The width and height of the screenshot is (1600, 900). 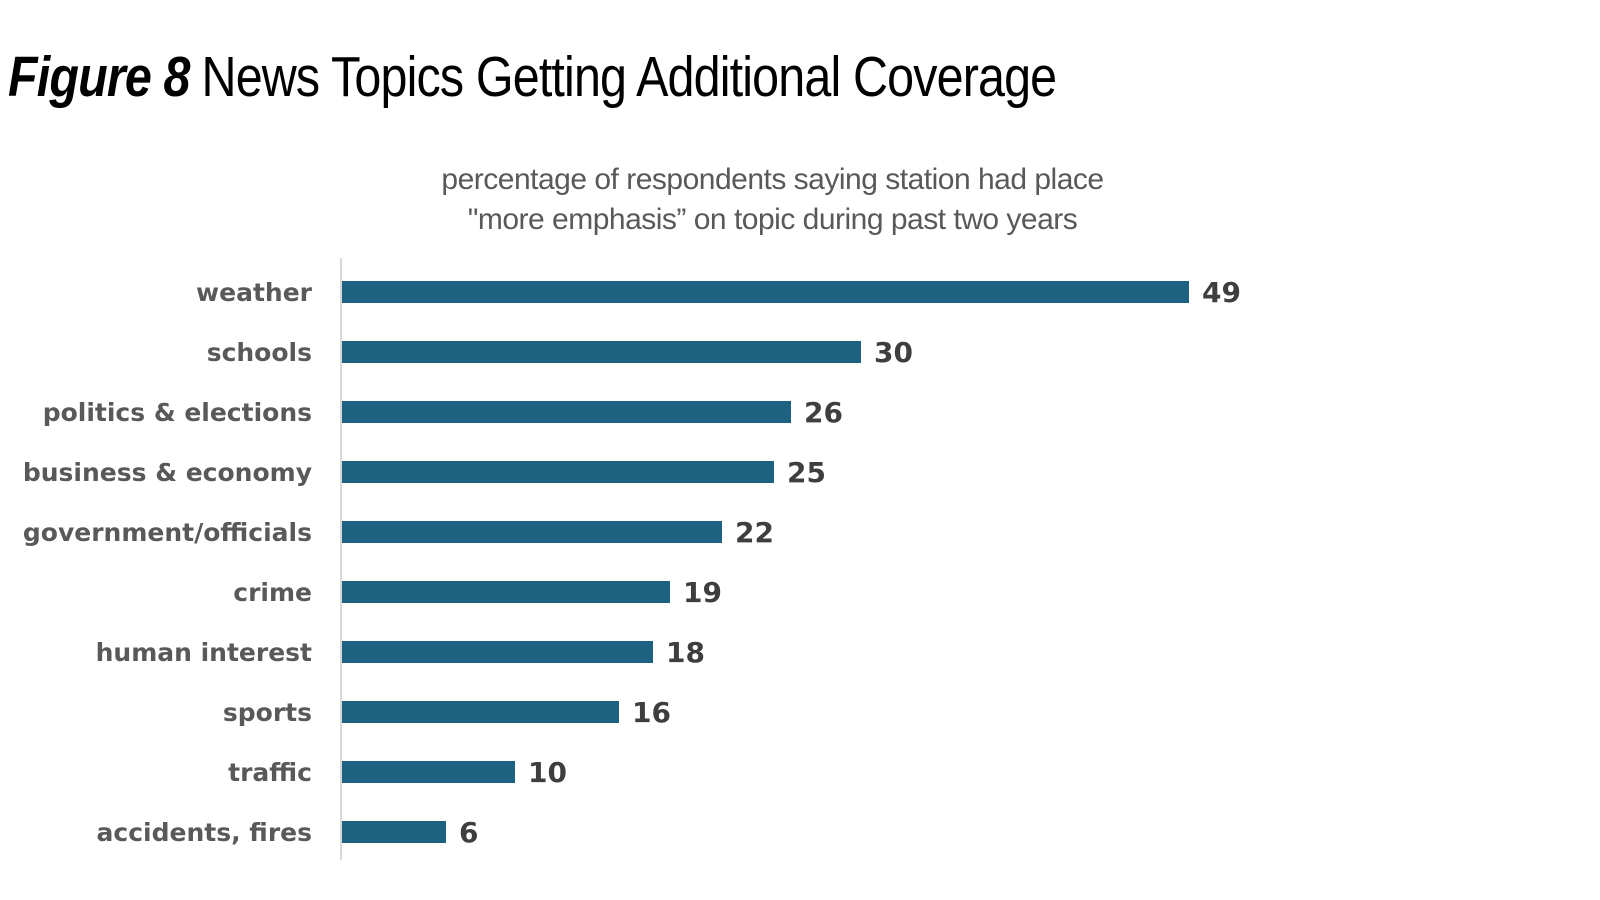 What do you see at coordinates (685, 652) in the screenshot?
I see `value-label: 18` at bounding box center [685, 652].